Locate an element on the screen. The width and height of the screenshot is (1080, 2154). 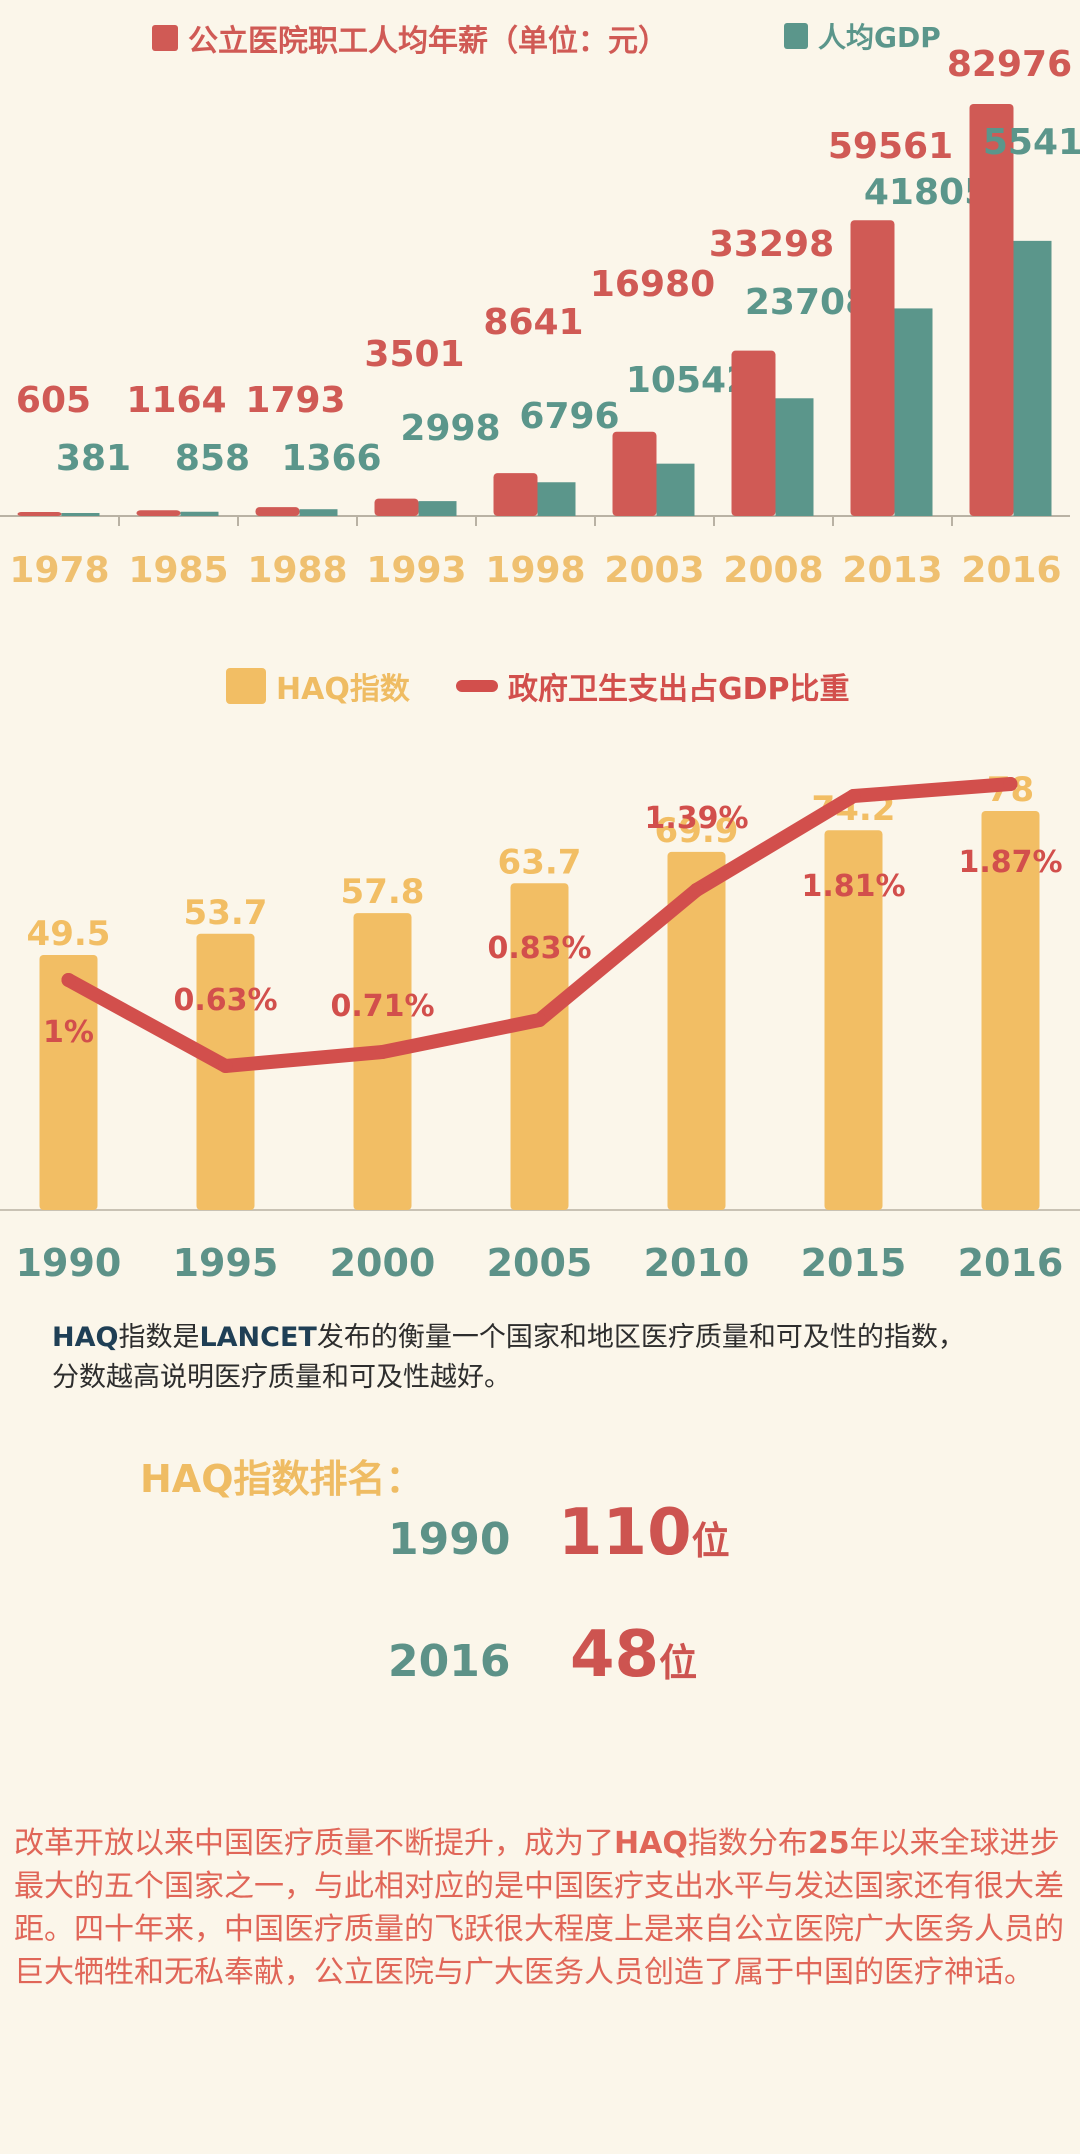
gdp-value-label: 2998 is located at coordinates (450, 428).